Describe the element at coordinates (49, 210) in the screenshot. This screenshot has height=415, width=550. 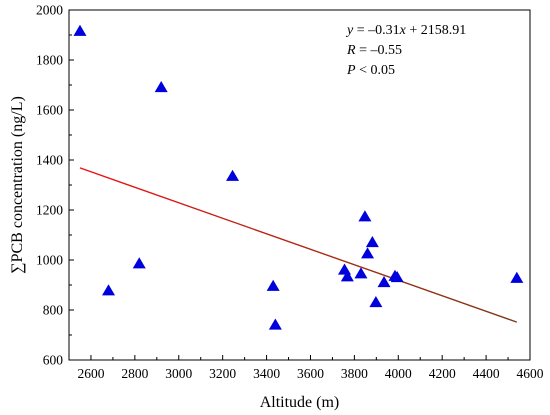
I see `y-tick-label: 1200` at that location.